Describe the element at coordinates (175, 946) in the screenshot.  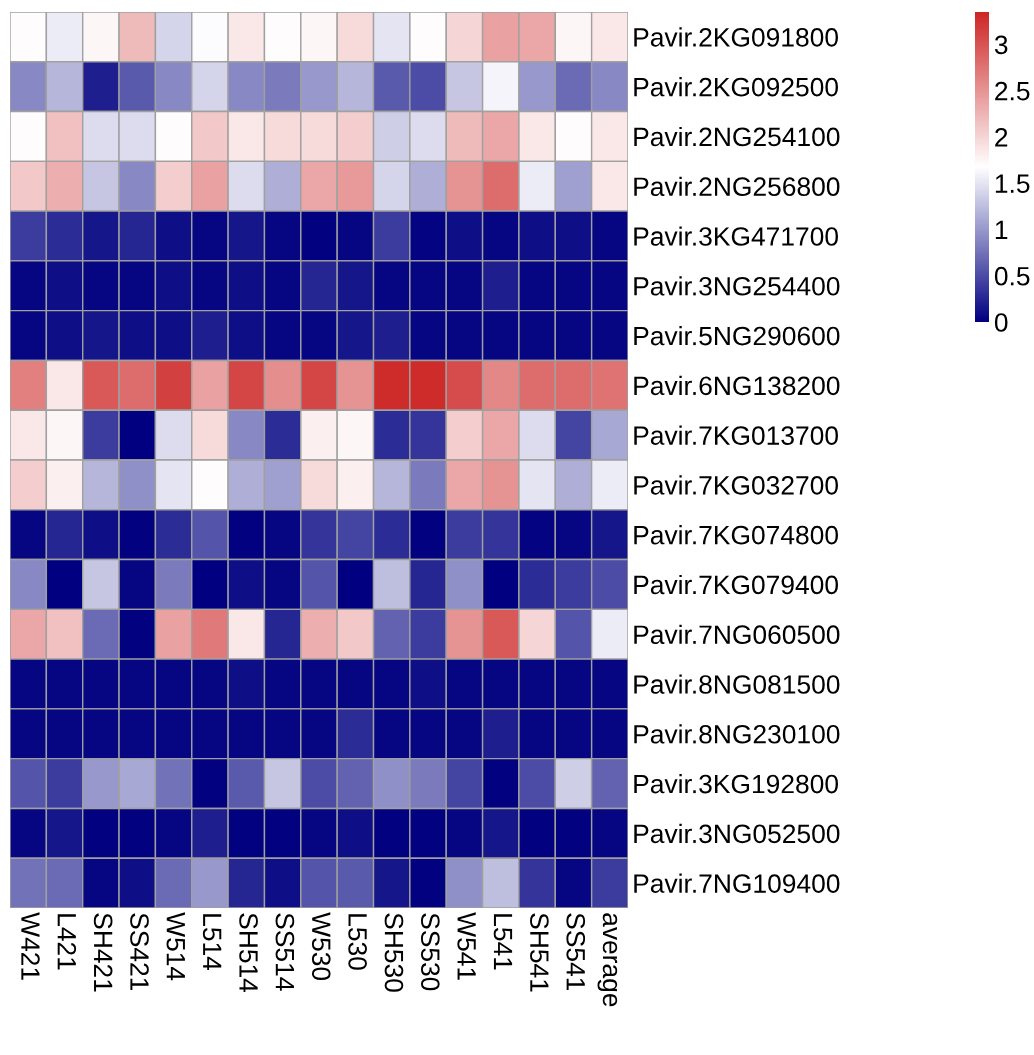
I see `x-tick-label: W514` at that location.